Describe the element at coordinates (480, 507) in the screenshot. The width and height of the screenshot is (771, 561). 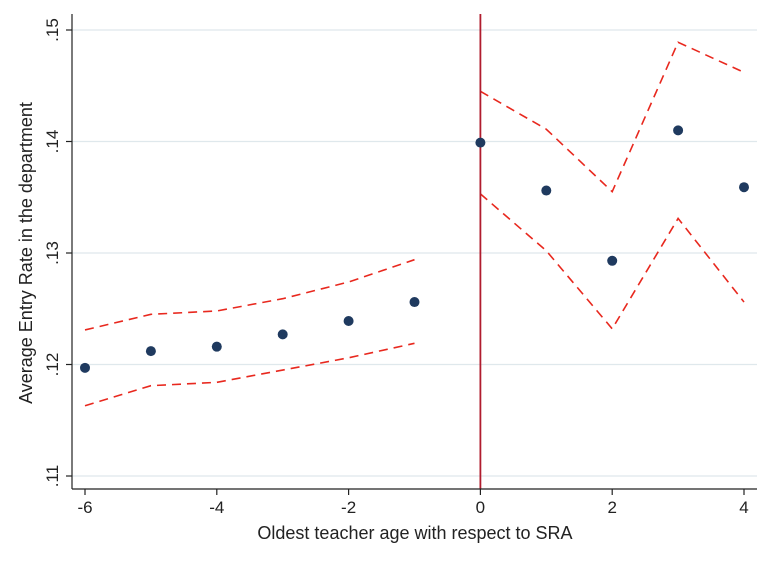
I see `x-tick-label-3: 0` at that location.